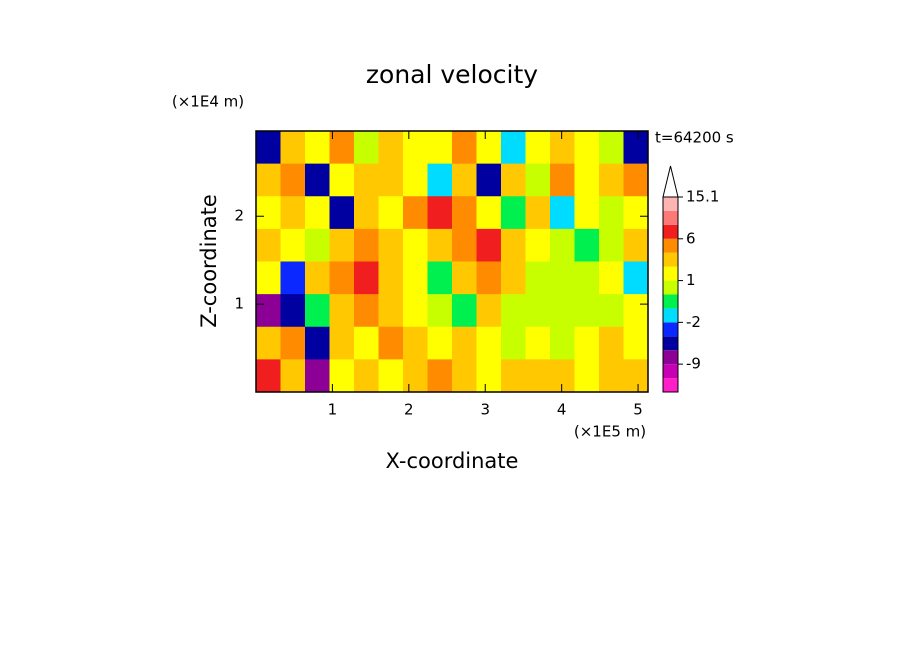 This screenshot has width=904, height=654. I want to click on colorbar-arrow, so click(670, 181).